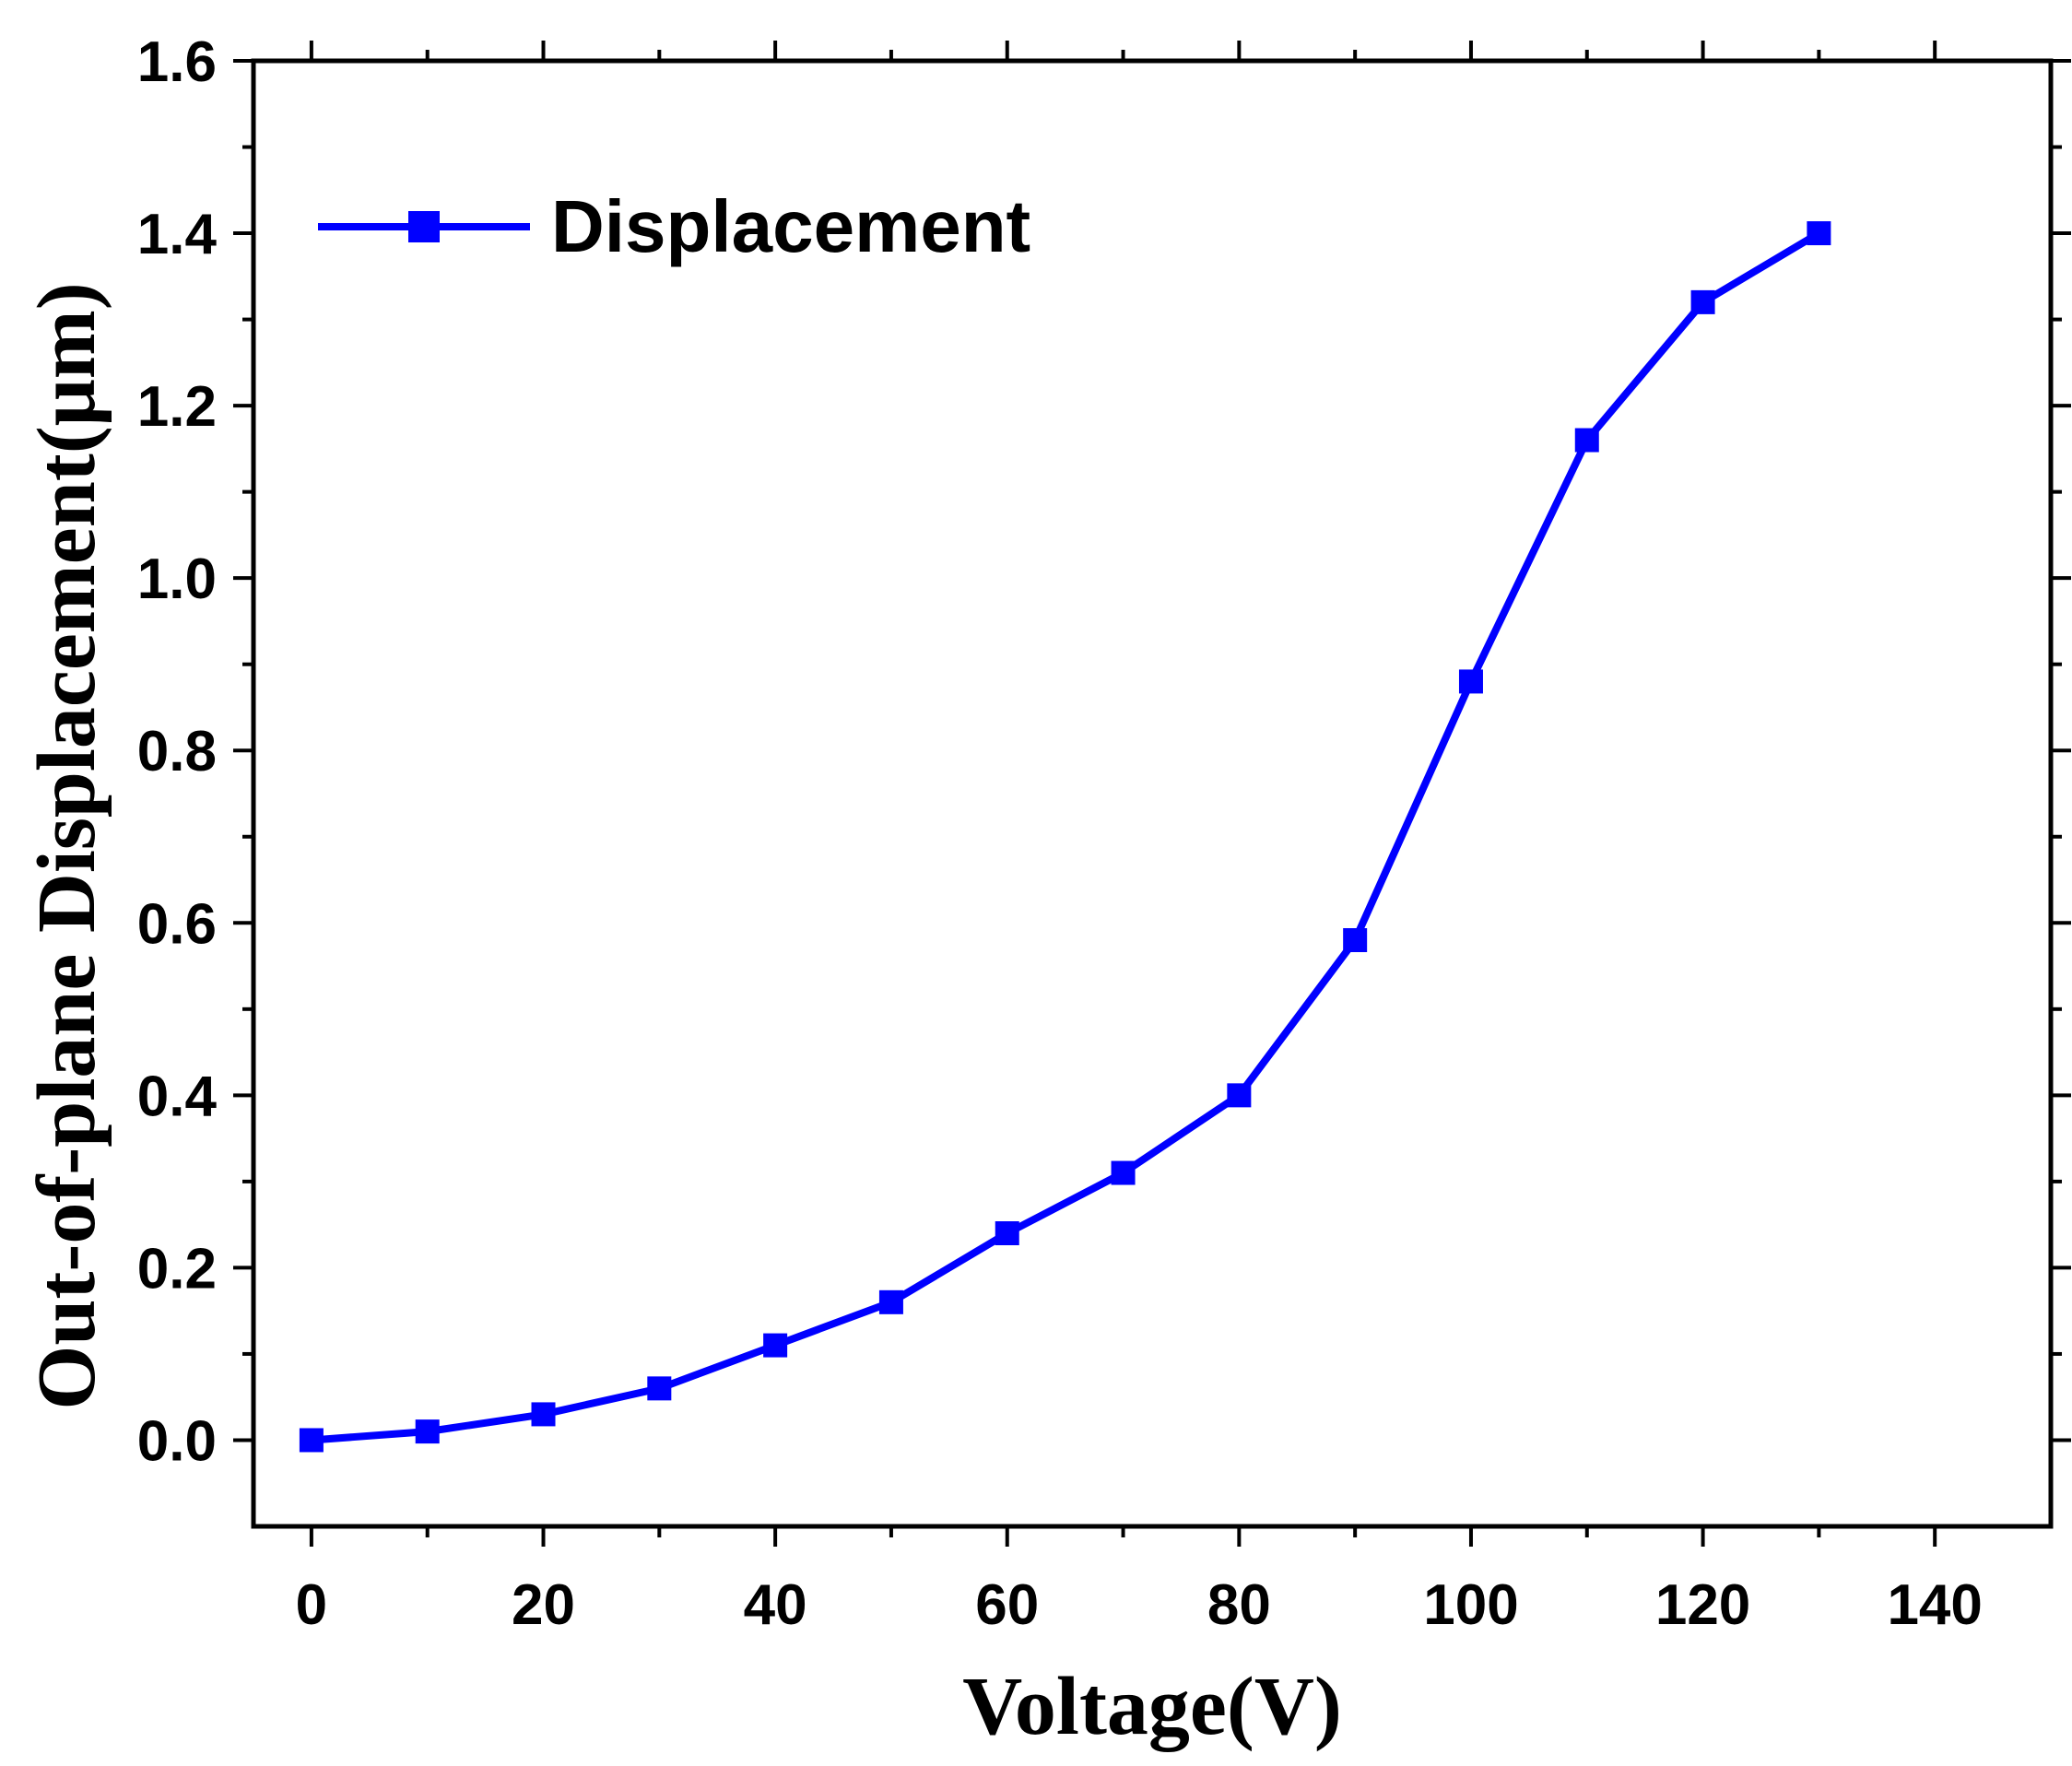  I want to click on y-tick-label: 1.6, so click(177, 62).